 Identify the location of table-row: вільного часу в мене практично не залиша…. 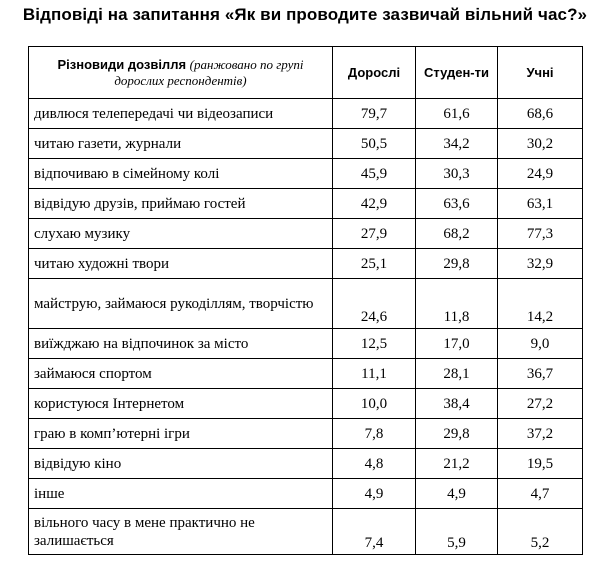
(305, 531).